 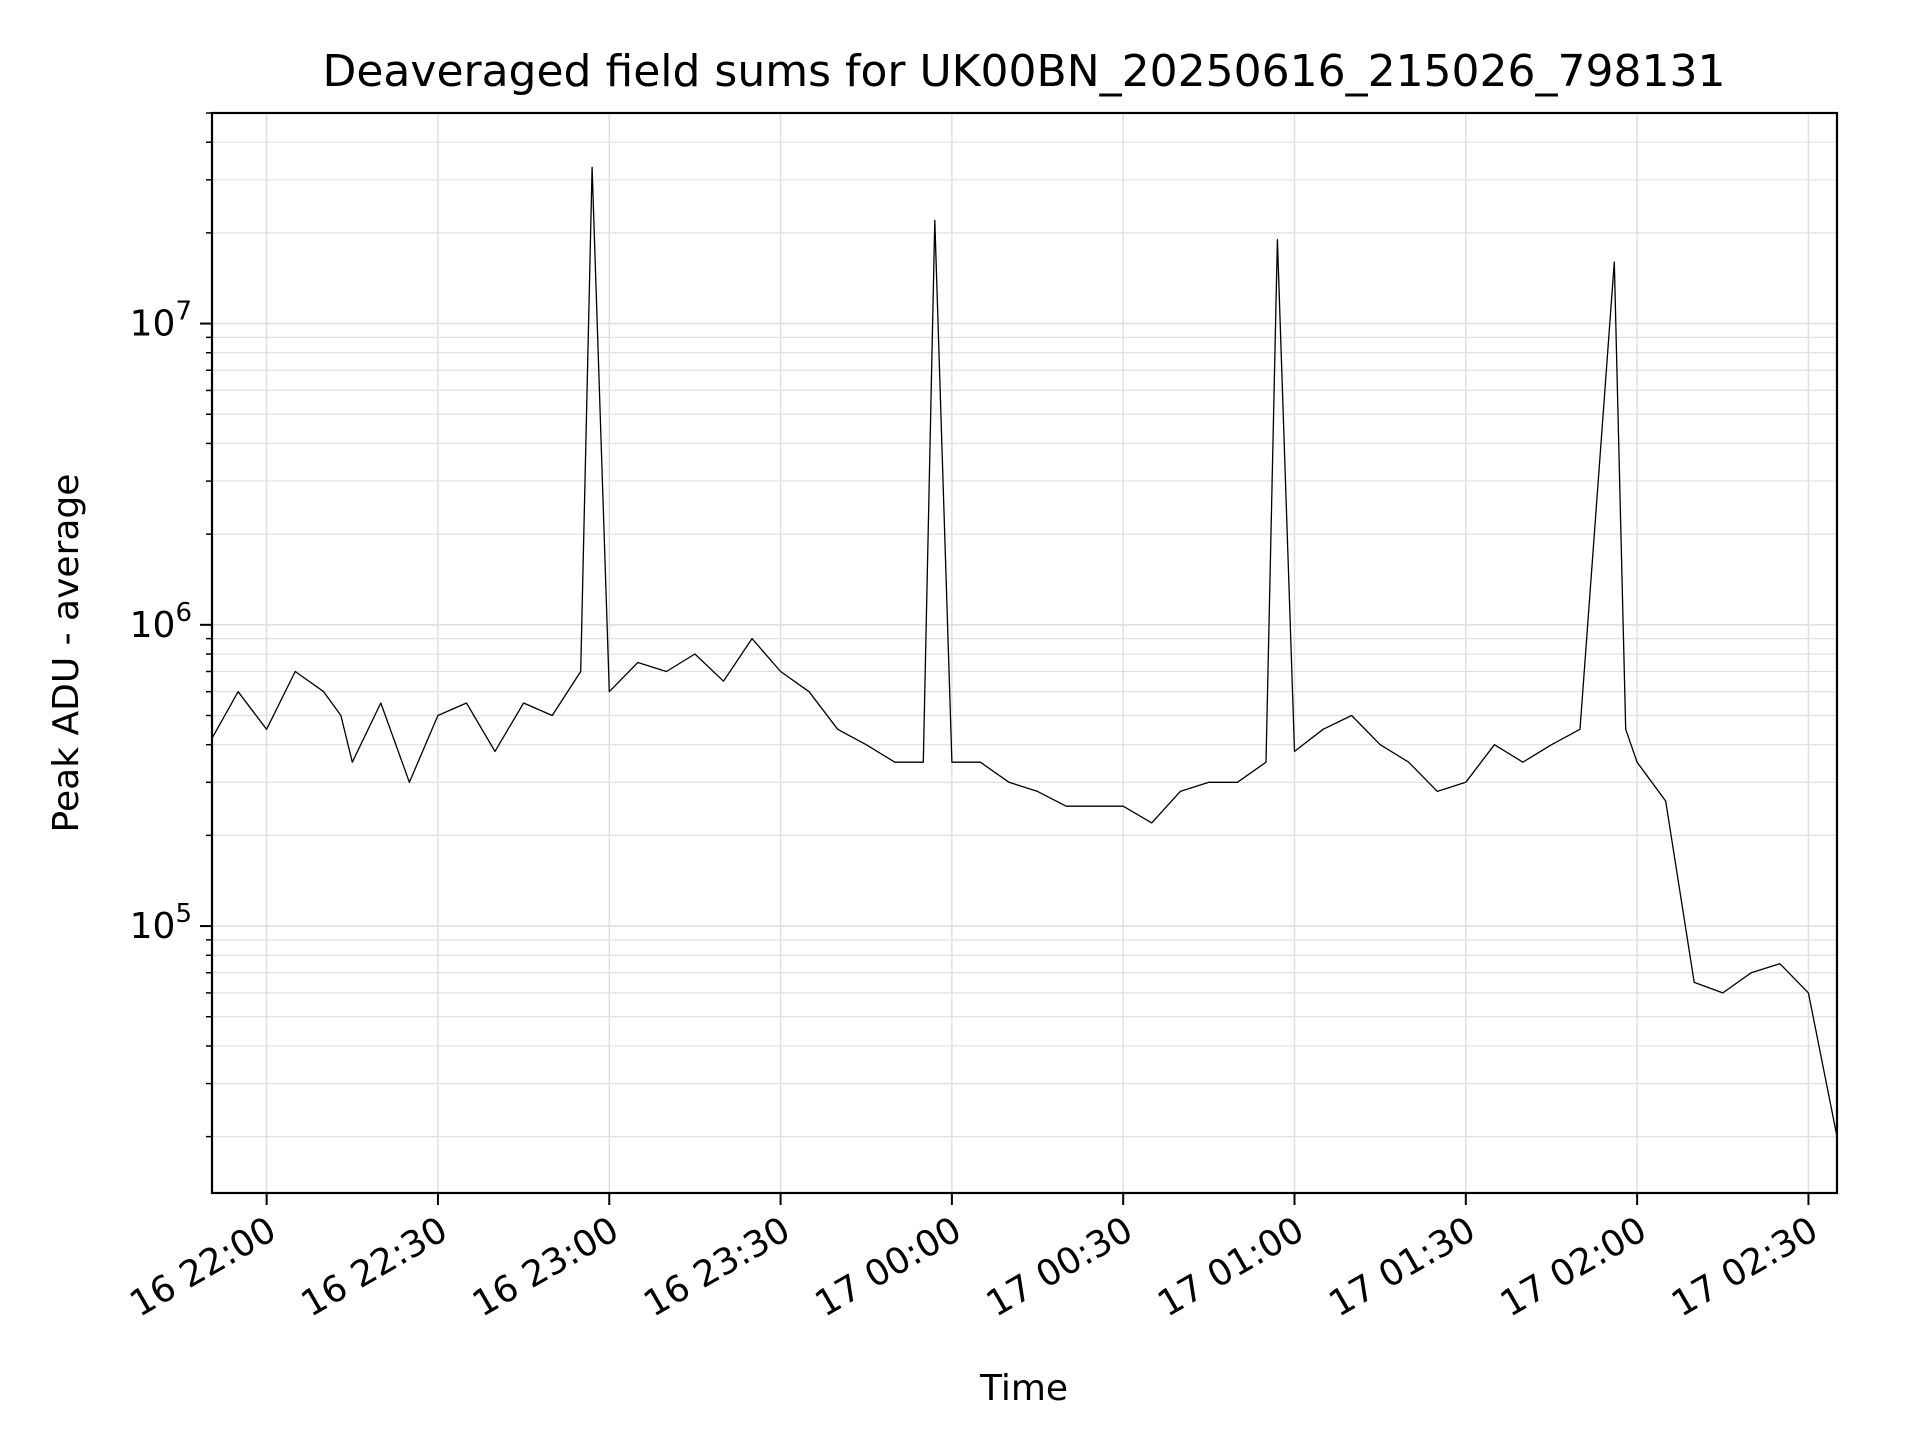 I want to click on y-axis: 10⁵ 10⁶ 10⁷, so click(x=171, y=625).